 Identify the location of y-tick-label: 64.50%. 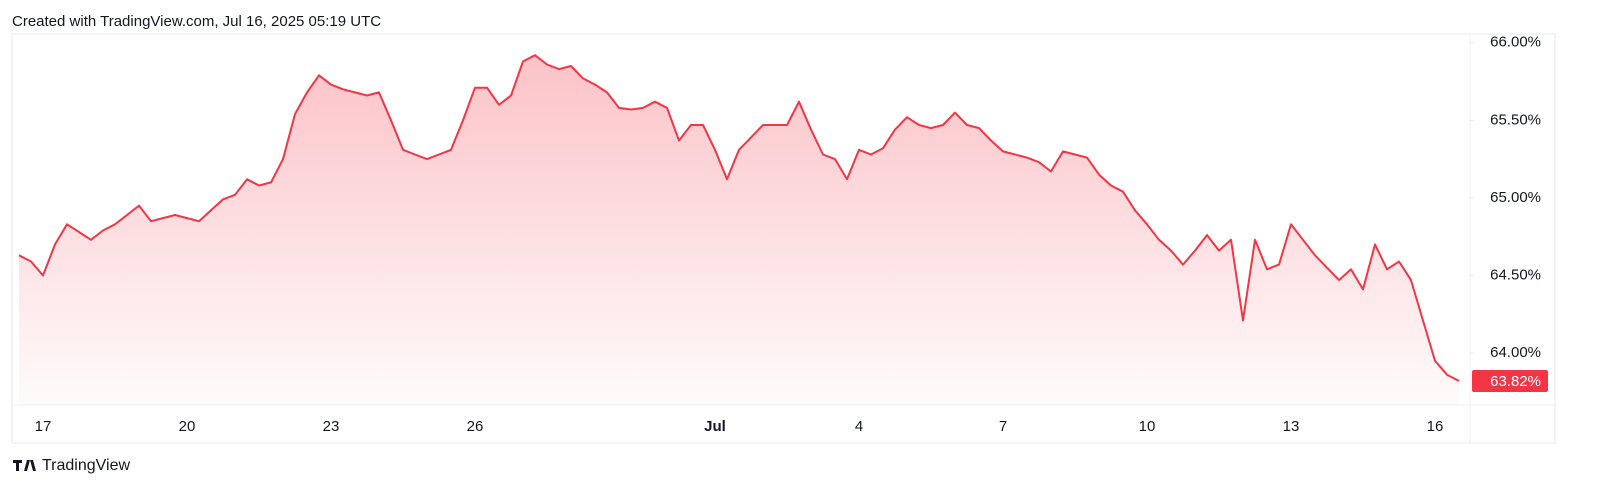
(1515, 274).